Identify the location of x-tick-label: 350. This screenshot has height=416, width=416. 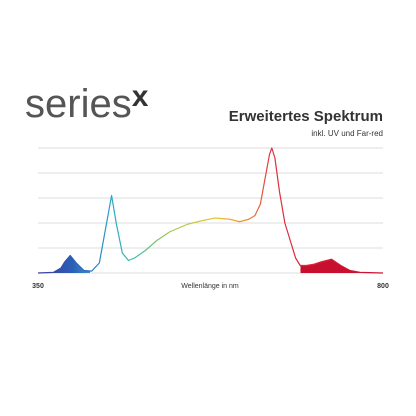
(38, 286).